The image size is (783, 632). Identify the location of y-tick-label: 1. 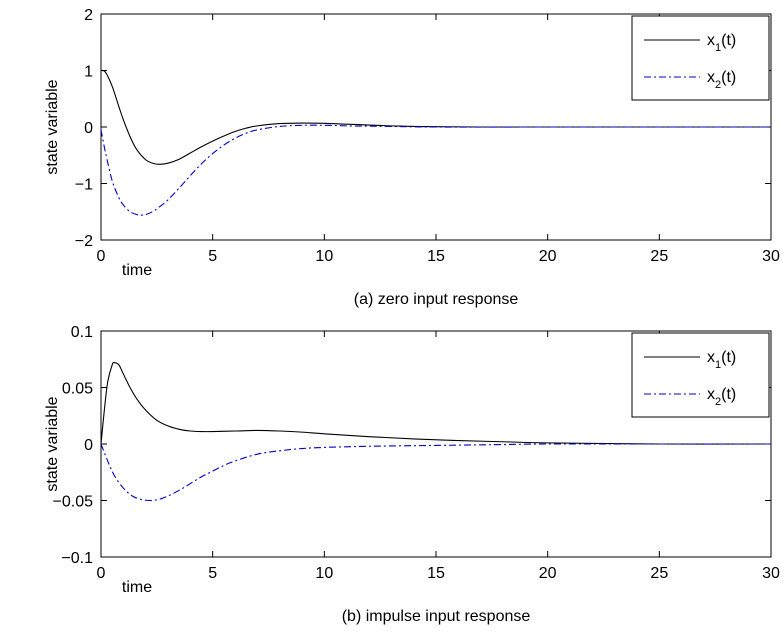
(88, 72).